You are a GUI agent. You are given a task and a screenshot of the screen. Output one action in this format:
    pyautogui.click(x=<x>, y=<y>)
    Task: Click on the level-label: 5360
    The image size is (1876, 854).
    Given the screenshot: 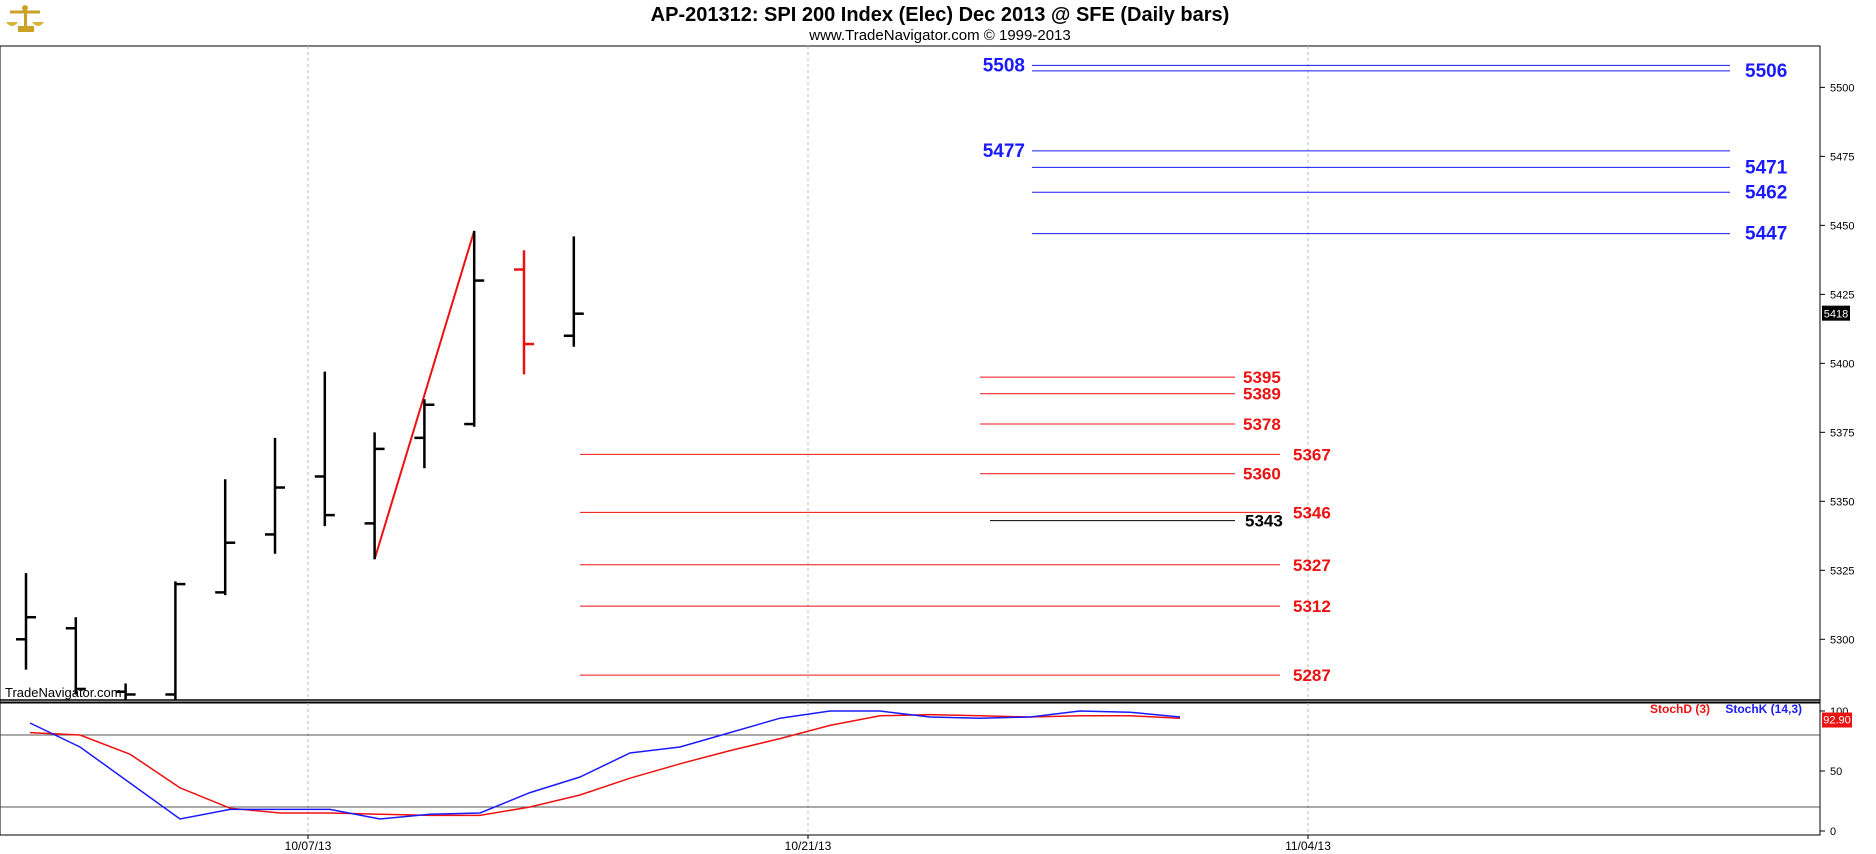 What is the action you would take?
    pyautogui.click(x=1262, y=474)
    